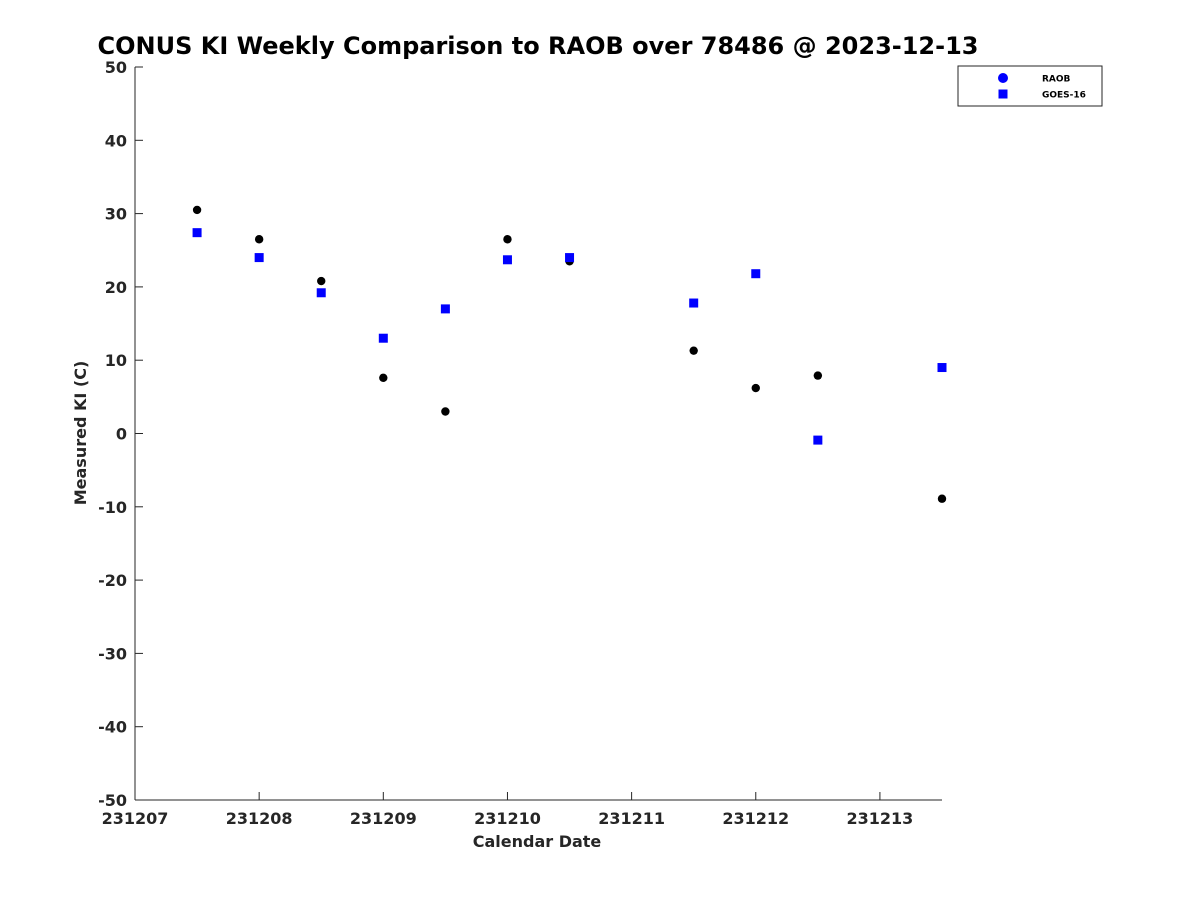  What do you see at coordinates (1064, 96) in the screenshot?
I see `legend-label-goes-16: GOES-16` at bounding box center [1064, 96].